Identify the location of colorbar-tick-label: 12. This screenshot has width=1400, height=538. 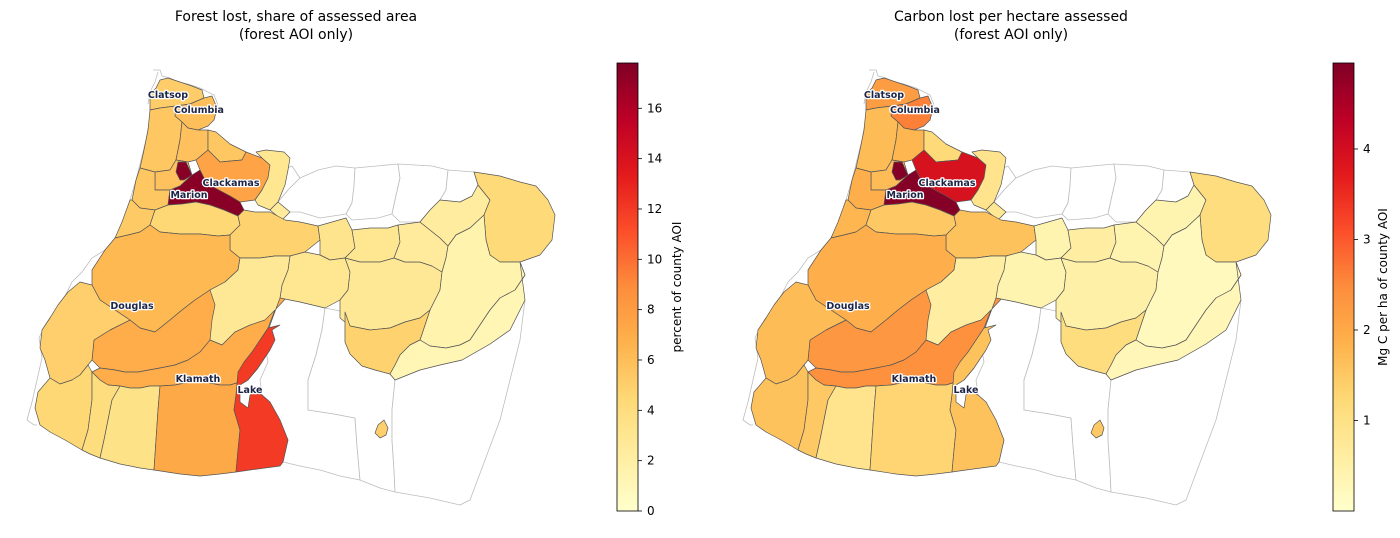
(654, 209).